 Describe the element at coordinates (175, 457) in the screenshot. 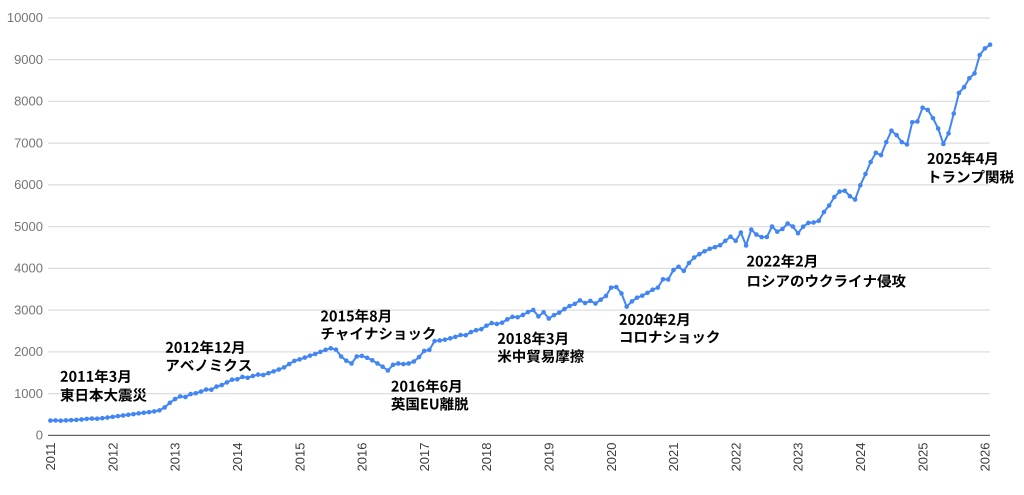

I see `svg-text: 2013` at that location.